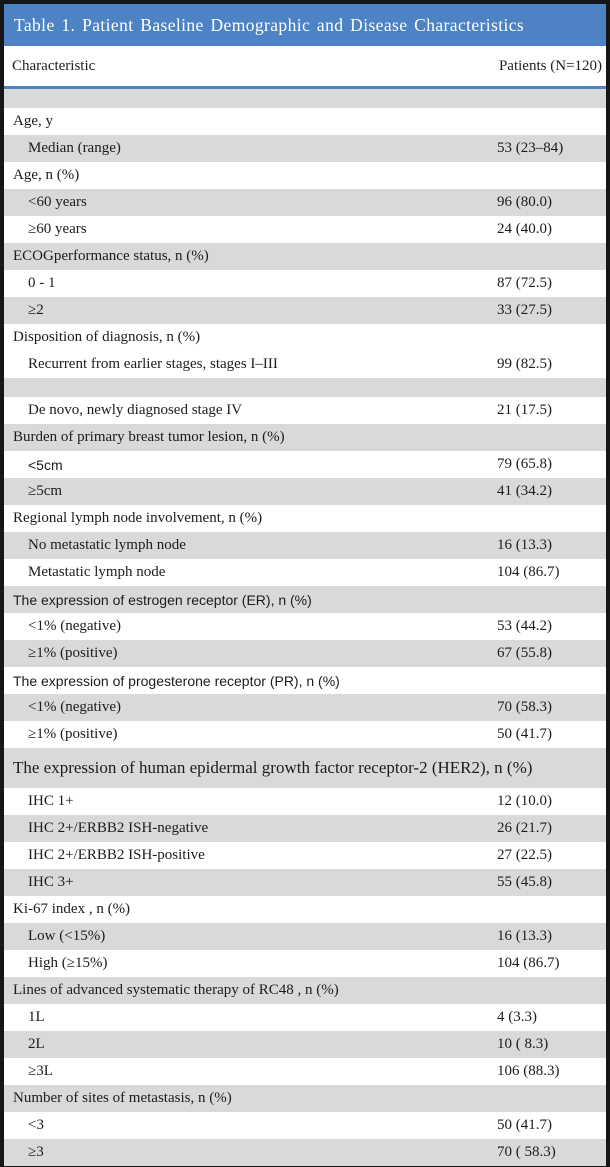 The height and width of the screenshot is (1167, 610). Describe the element at coordinates (36, 1017) in the screenshot. I see `row-label: 1L` at that location.